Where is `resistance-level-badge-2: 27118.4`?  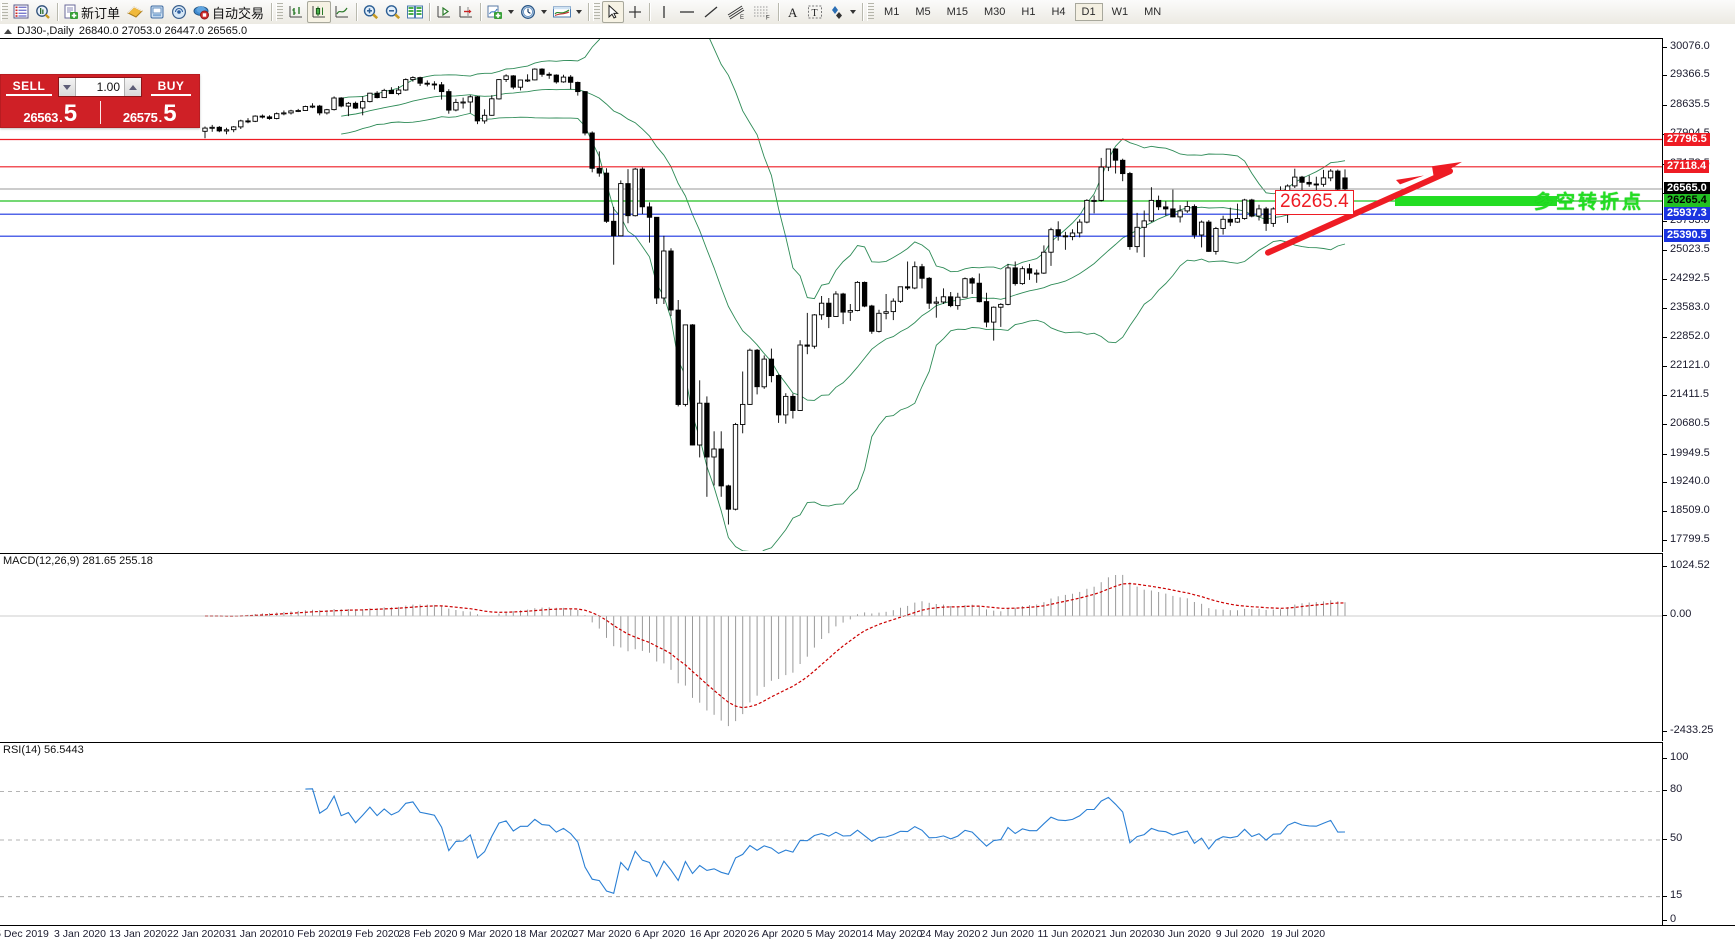
resistance-level-badge-2: 27118.4 is located at coordinates (1687, 166).